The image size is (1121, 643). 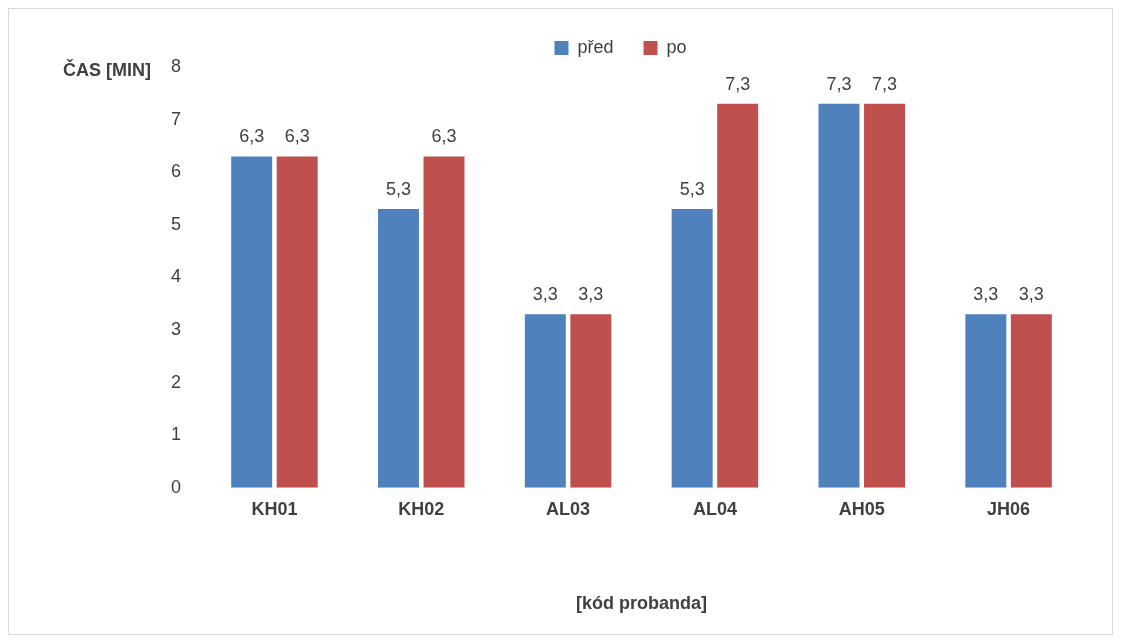 What do you see at coordinates (107, 69) in the screenshot?
I see `y-axis-title: ČAS [MIN]` at bounding box center [107, 69].